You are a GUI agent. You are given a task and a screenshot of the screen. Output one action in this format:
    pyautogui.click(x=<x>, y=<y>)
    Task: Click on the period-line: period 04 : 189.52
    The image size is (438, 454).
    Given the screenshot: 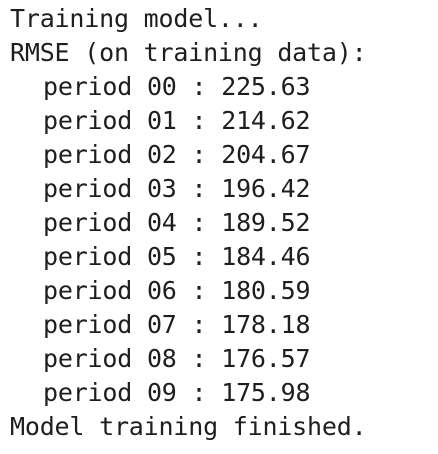 What is the action you would take?
    pyautogui.click(x=177, y=222)
    